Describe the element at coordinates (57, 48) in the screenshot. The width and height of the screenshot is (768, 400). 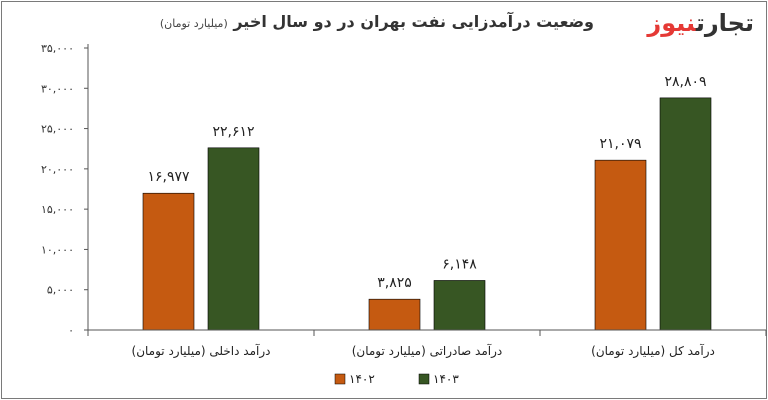
I see `y-tick-label: ۳۵,۰۰۰` at that location.